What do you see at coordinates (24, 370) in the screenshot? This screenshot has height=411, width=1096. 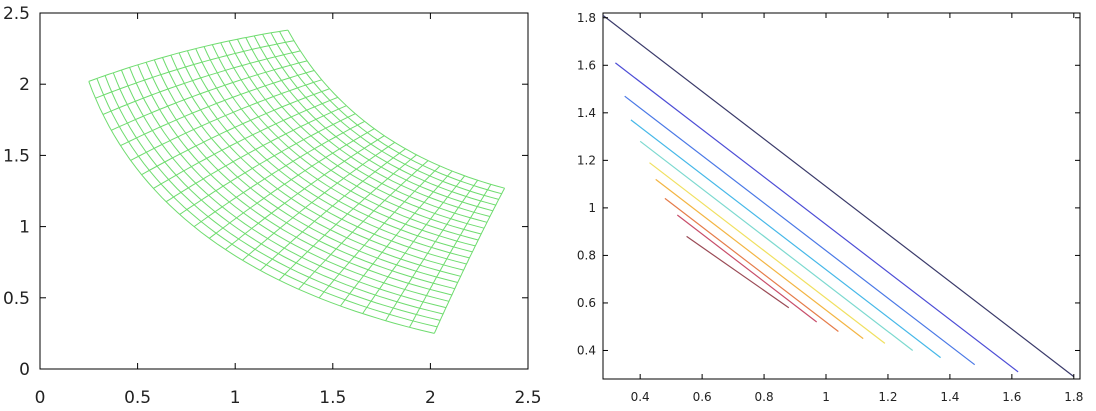 I see `y-tick-label: 0` at bounding box center [24, 370].